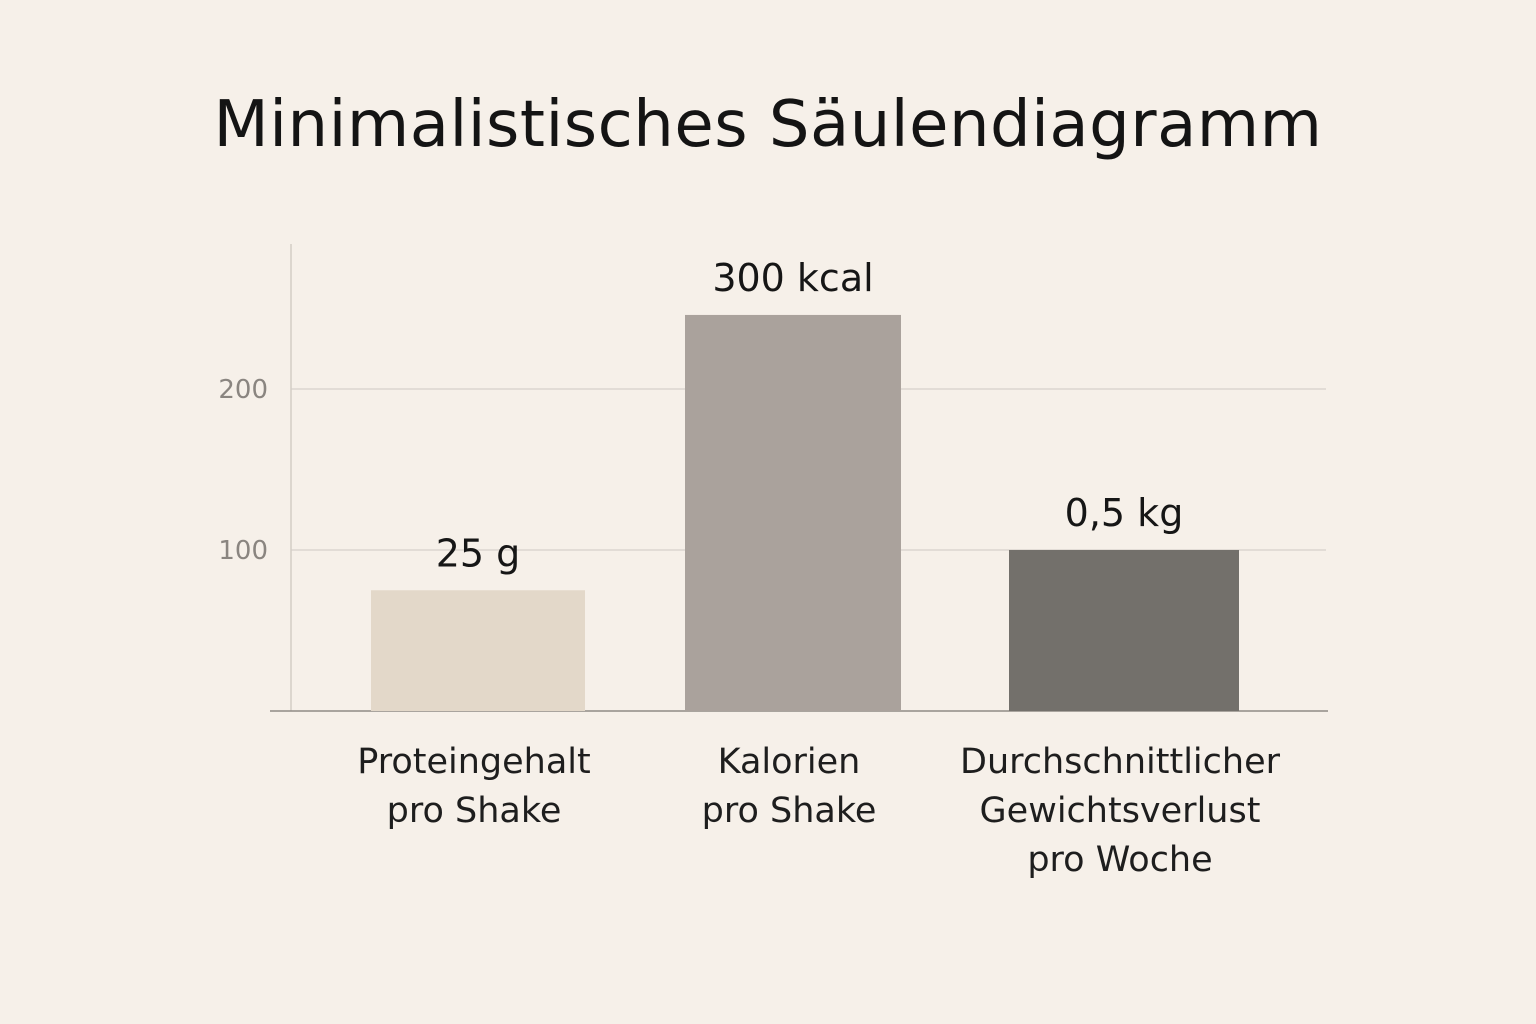 This screenshot has width=1536, height=1024. Describe the element at coordinates (1120, 762) in the screenshot. I see `category-label-3-line-1: Durchschnittlicher` at that location.